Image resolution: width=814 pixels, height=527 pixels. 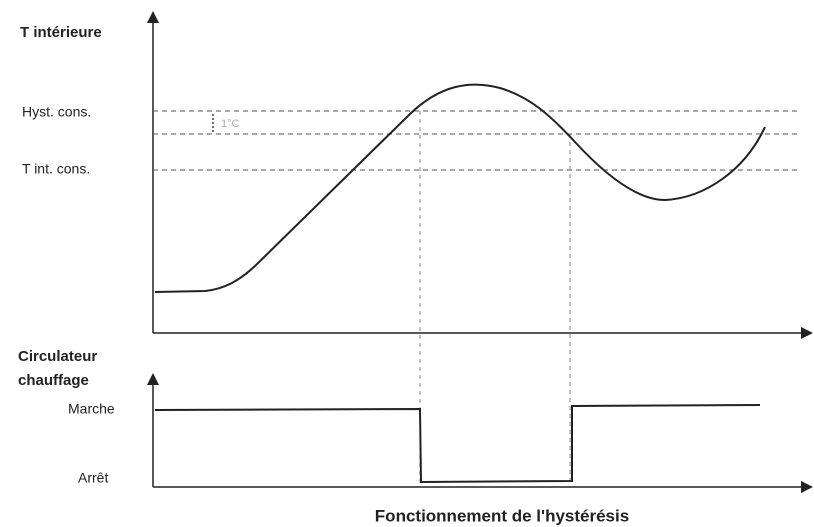 What do you see at coordinates (91, 409) in the screenshot?
I see `on-label: Marche` at bounding box center [91, 409].